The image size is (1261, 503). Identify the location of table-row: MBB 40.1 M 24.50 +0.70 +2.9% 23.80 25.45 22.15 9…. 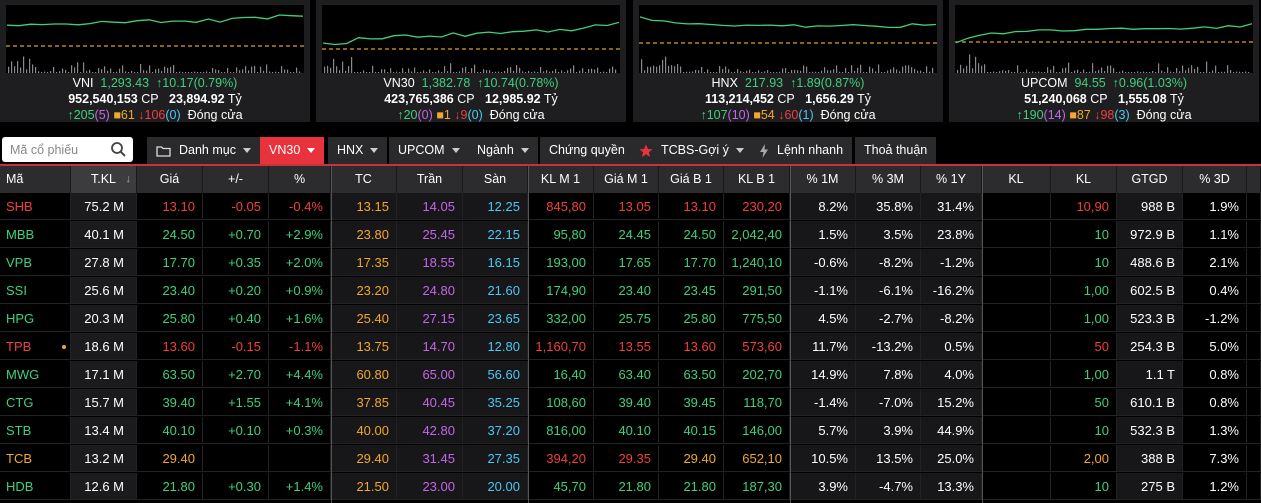
(630, 235).